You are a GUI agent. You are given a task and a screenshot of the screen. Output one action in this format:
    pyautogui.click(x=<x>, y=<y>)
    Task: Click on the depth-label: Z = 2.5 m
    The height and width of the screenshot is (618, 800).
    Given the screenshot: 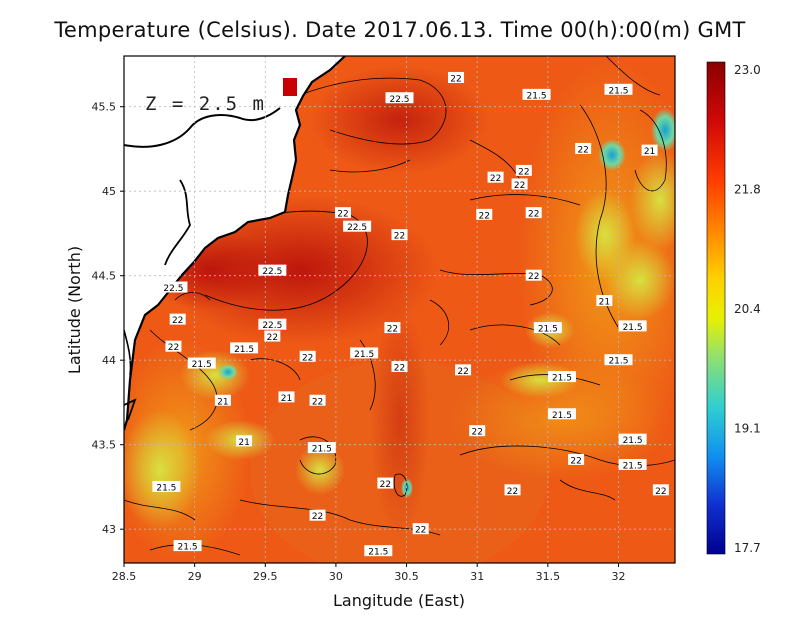 What is the action you would take?
    pyautogui.click(x=205, y=104)
    